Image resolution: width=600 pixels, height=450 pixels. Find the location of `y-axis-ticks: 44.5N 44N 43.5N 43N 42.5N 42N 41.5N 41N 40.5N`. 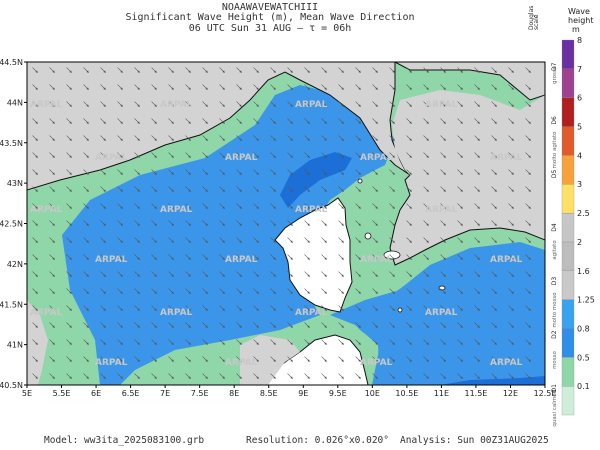

y-axis-ticks: 44.5N 44N 43.5N 43N 42.5N 42N 41.5N 41N 40.5N is located at coordinates (13, 224).